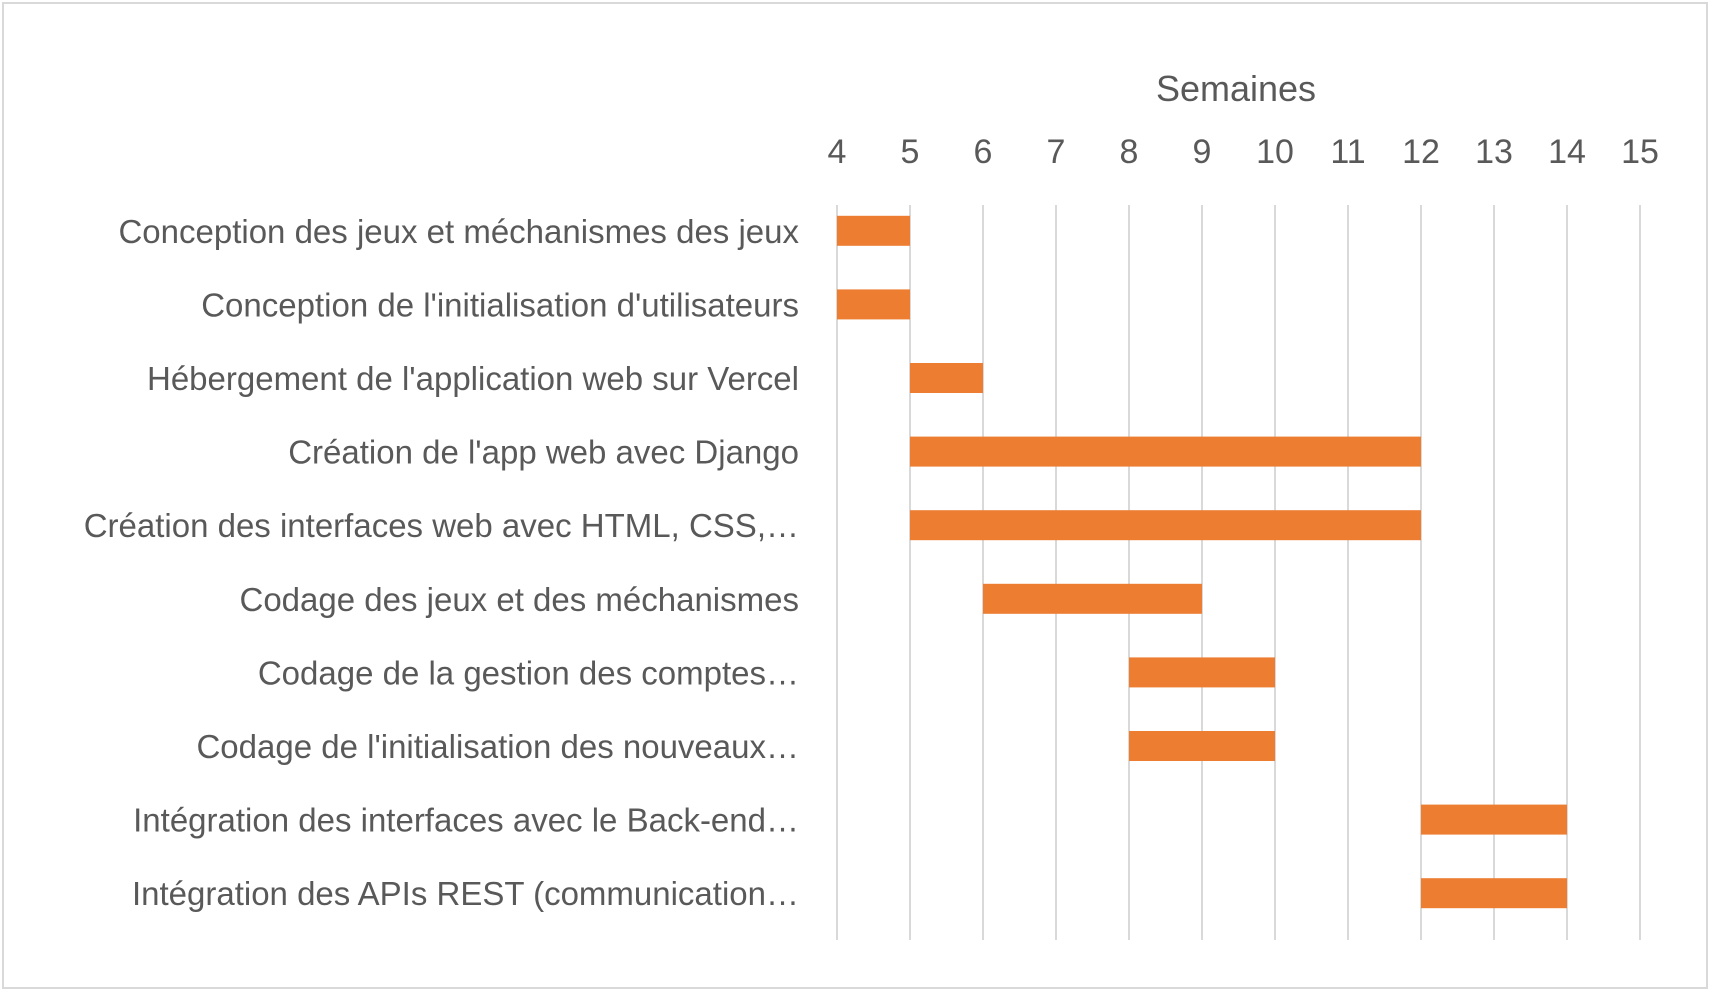 Image resolution: width=1712 pixels, height=993 pixels. I want to click on x-tick-label: 4, so click(837, 152).